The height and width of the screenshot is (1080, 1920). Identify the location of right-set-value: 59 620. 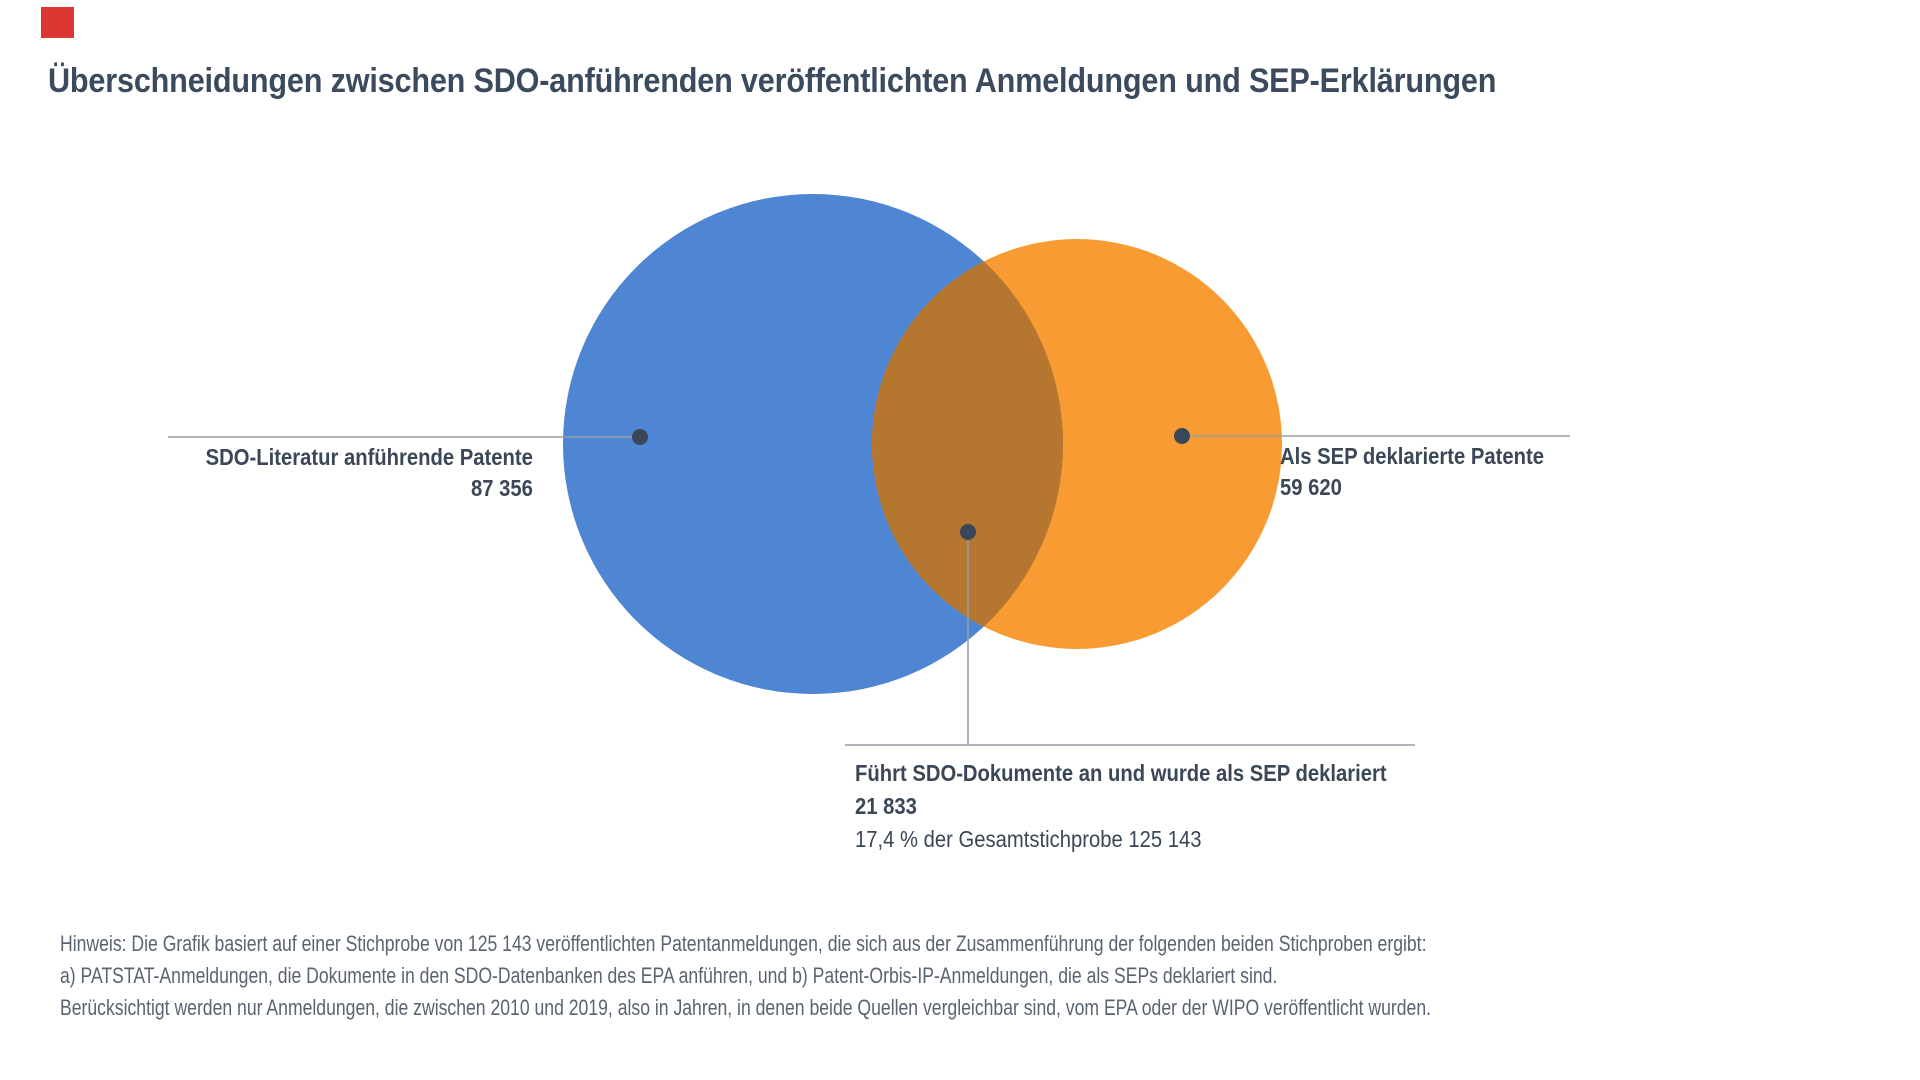
(1311, 487).